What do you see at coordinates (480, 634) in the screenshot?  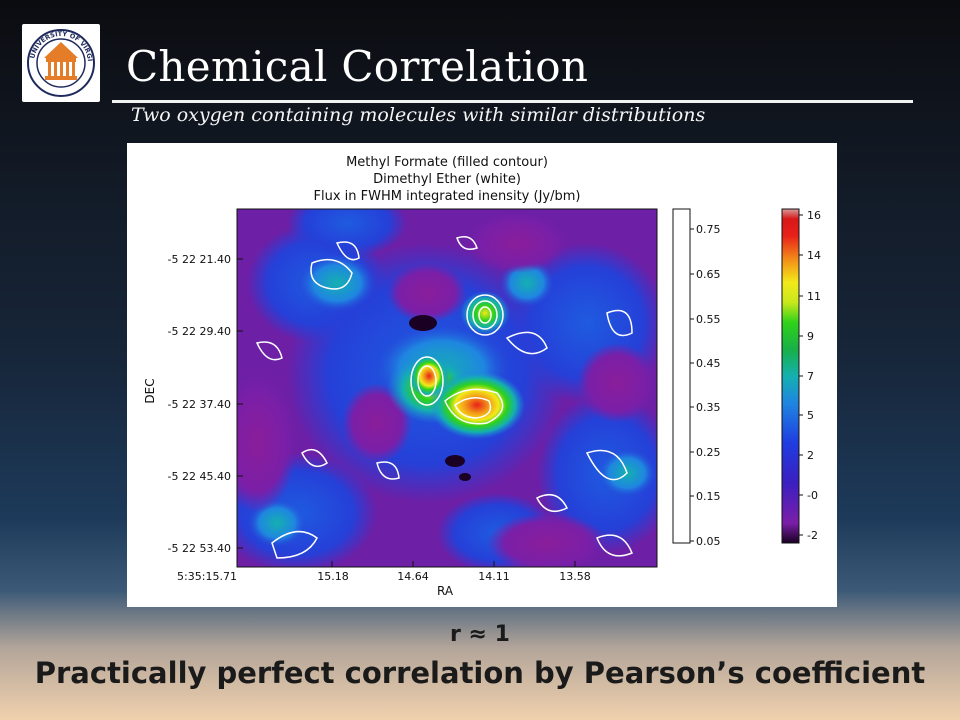 I see `correlation-coefficient: r ≈ 1` at bounding box center [480, 634].